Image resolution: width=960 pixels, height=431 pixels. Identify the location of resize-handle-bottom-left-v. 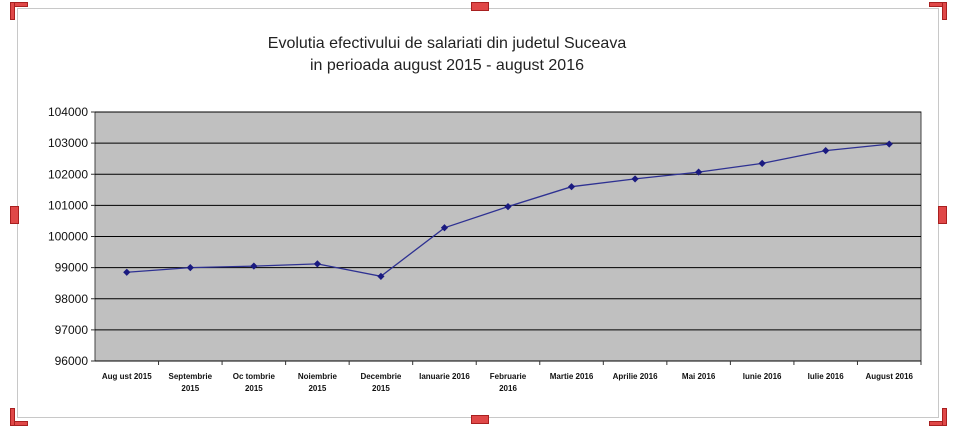
(12, 417).